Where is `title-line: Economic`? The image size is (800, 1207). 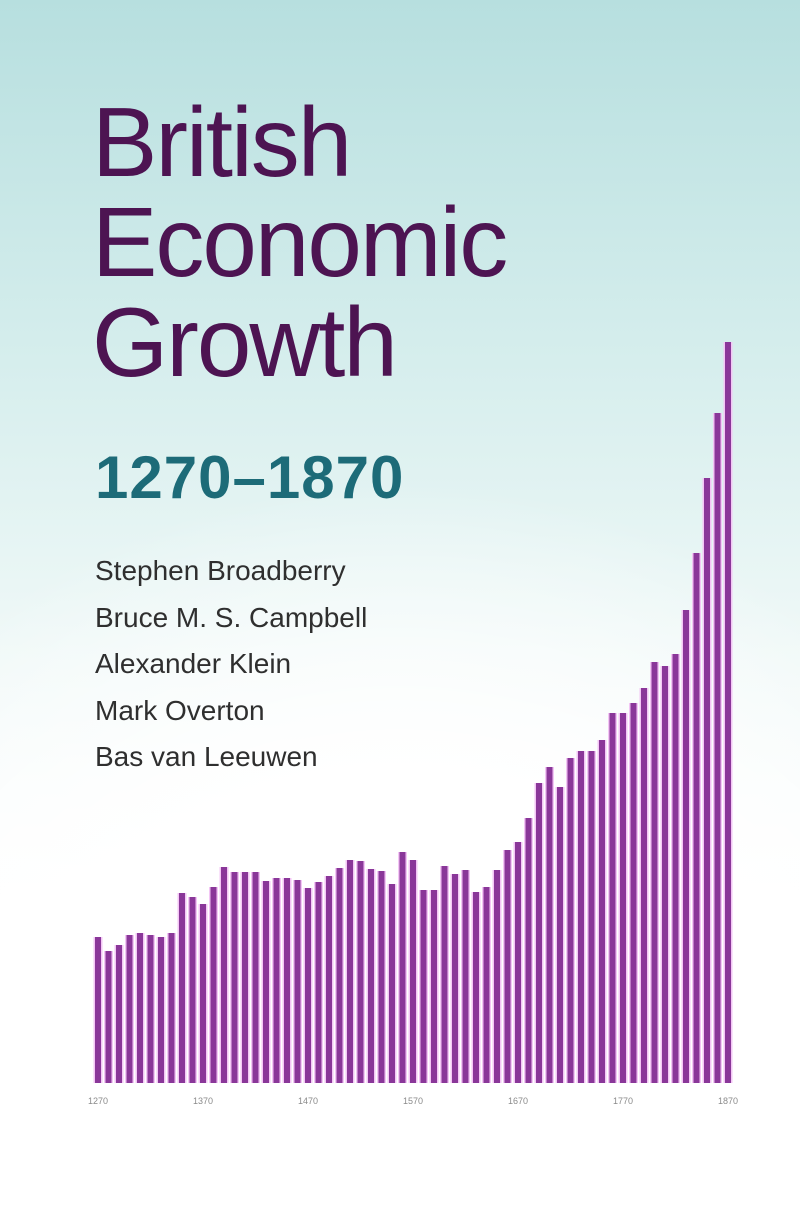 title-line: Economic is located at coordinates (300, 242).